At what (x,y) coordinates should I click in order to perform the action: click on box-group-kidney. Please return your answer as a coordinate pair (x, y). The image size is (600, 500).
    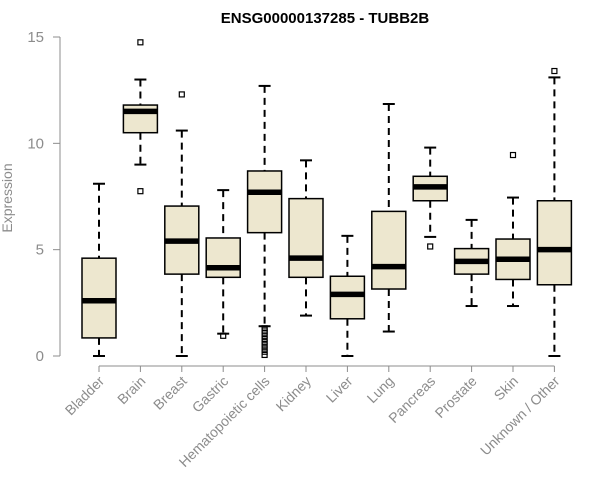
    Looking at the image, I should click on (306, 238).